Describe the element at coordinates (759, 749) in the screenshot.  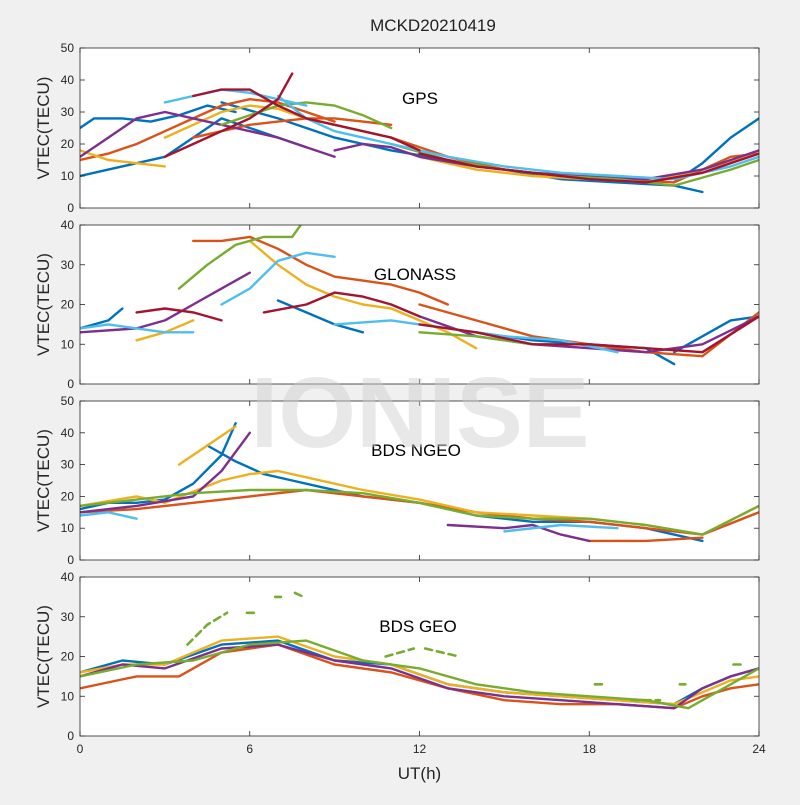
I see `x-tick-label-4: 24` at that location.